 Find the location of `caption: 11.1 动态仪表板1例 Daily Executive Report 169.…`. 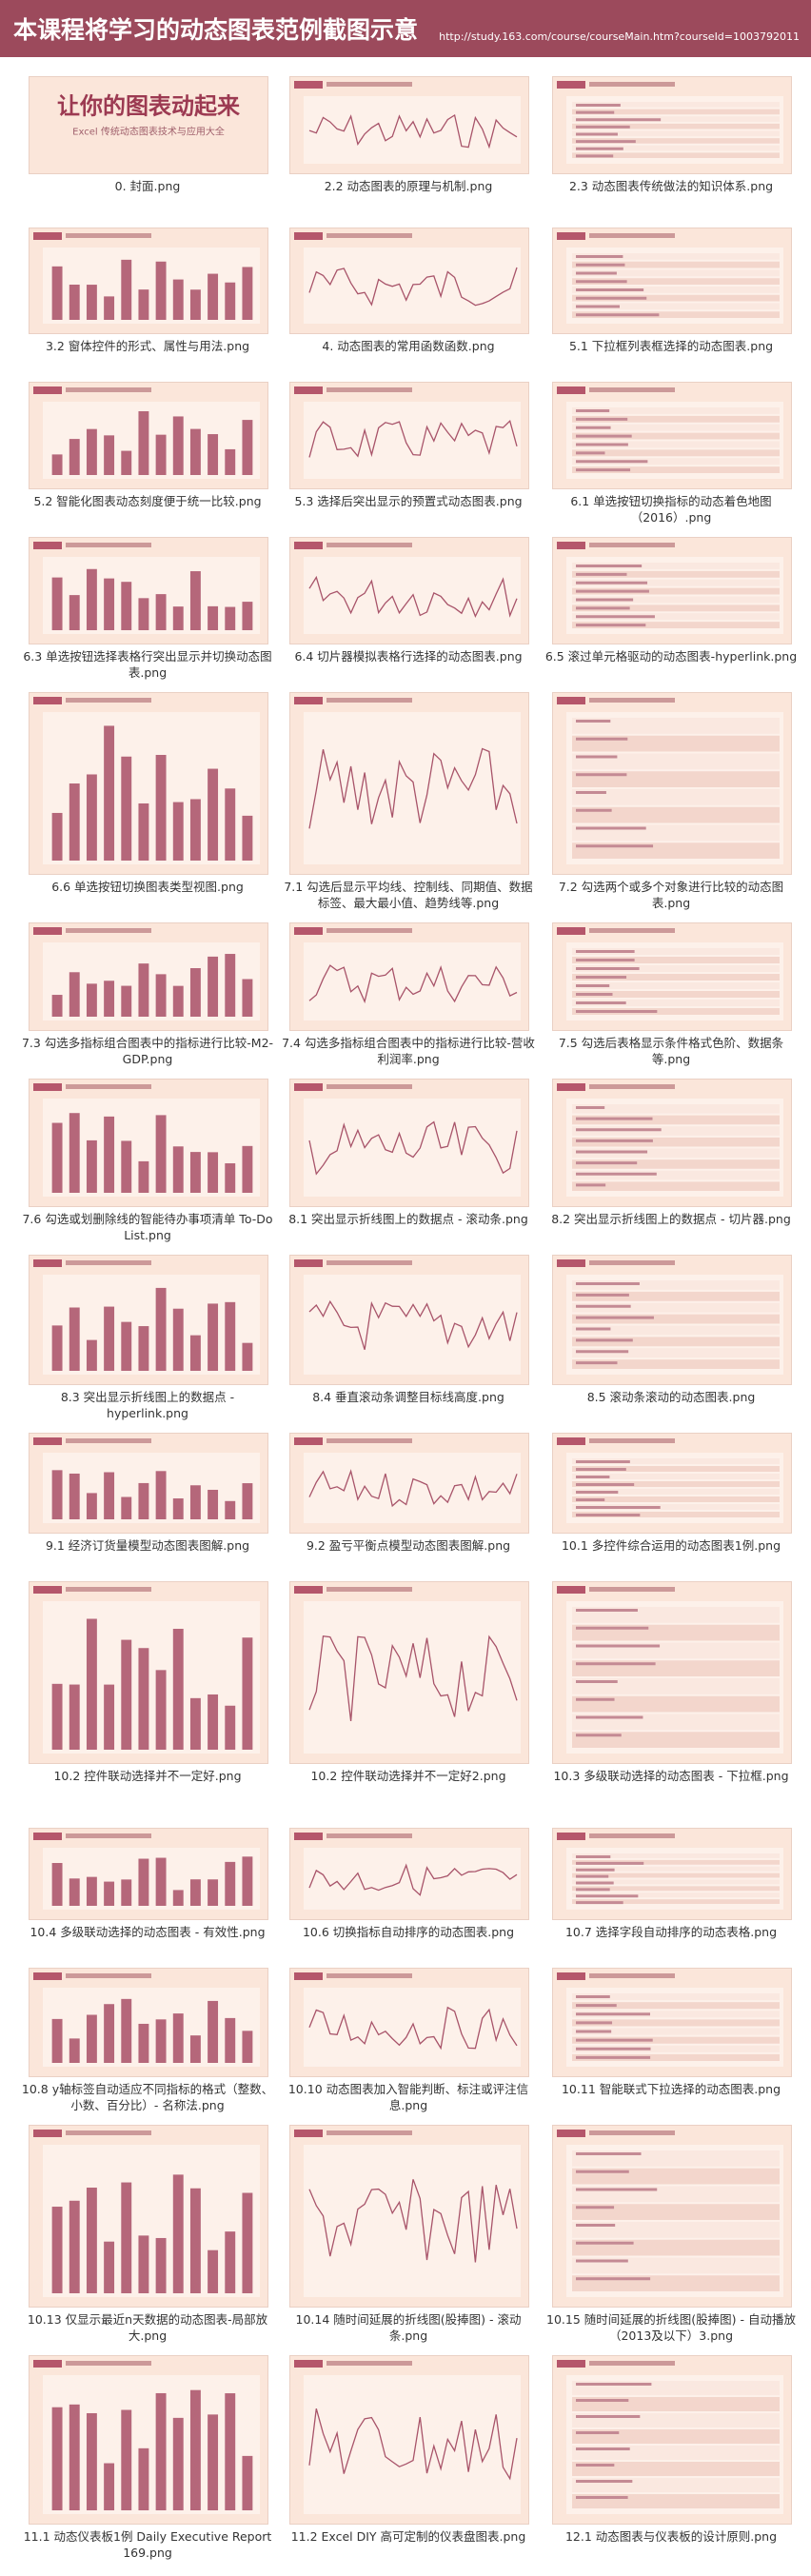

caption: 11.1 动态仪表板1例 Daily Executive Report 169.… is located at coordinates (148, 2544).